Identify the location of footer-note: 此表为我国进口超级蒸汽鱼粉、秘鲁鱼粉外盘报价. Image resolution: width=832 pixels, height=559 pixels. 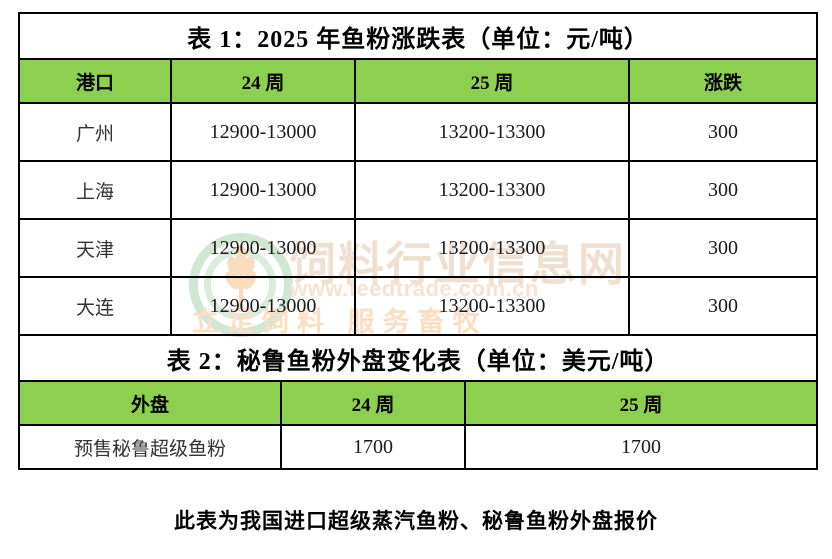
(416, 521).